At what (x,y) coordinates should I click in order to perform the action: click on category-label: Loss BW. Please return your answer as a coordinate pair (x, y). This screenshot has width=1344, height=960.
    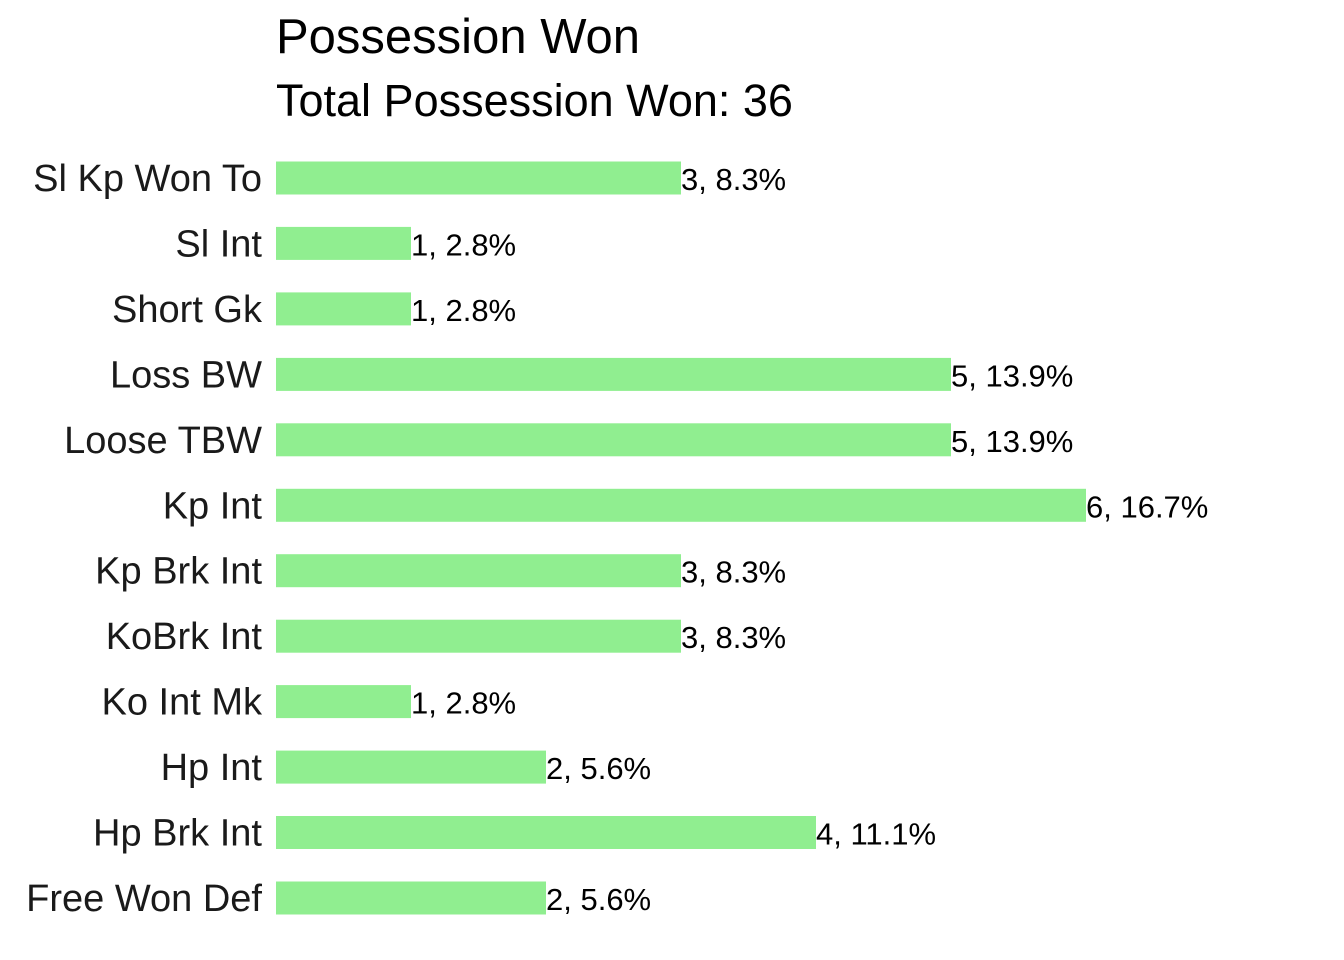
    Looking at the image, I should click on (186, 375).